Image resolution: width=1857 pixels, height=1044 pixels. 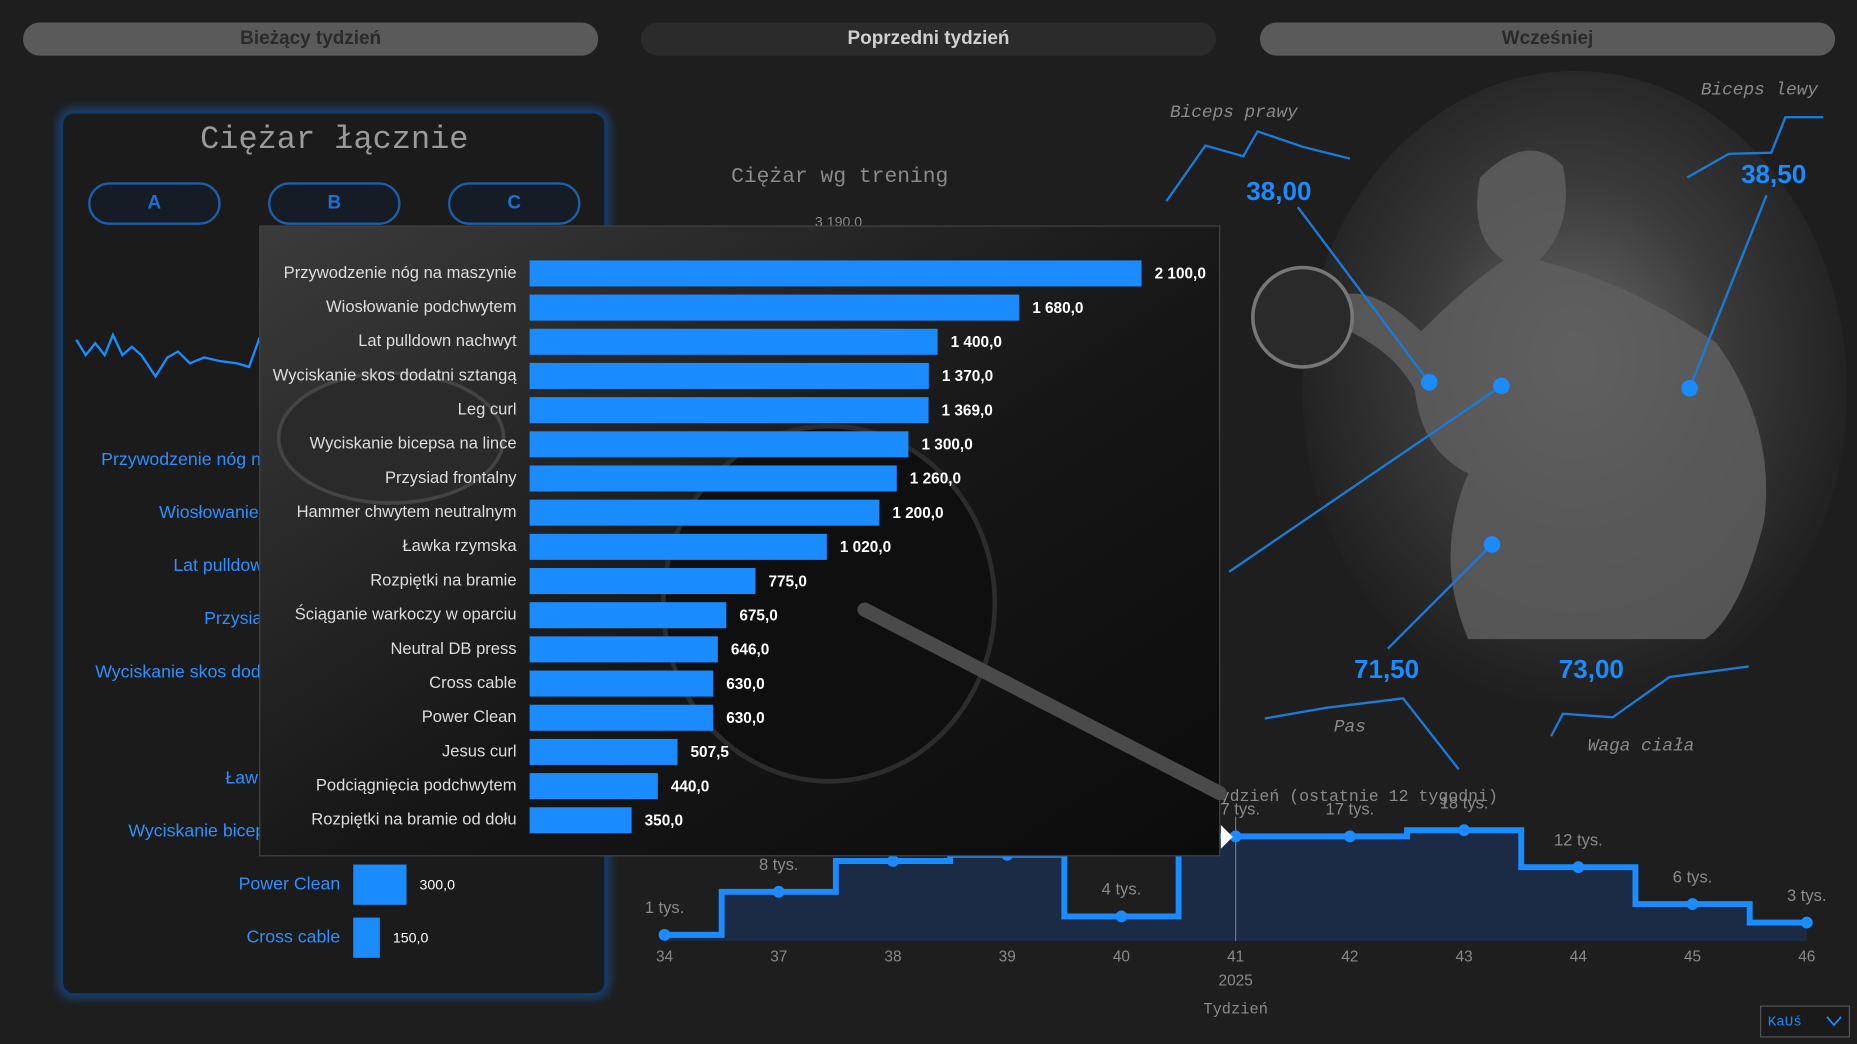 I want to click on x-tick-label: 34, so click(x=665, y=957).